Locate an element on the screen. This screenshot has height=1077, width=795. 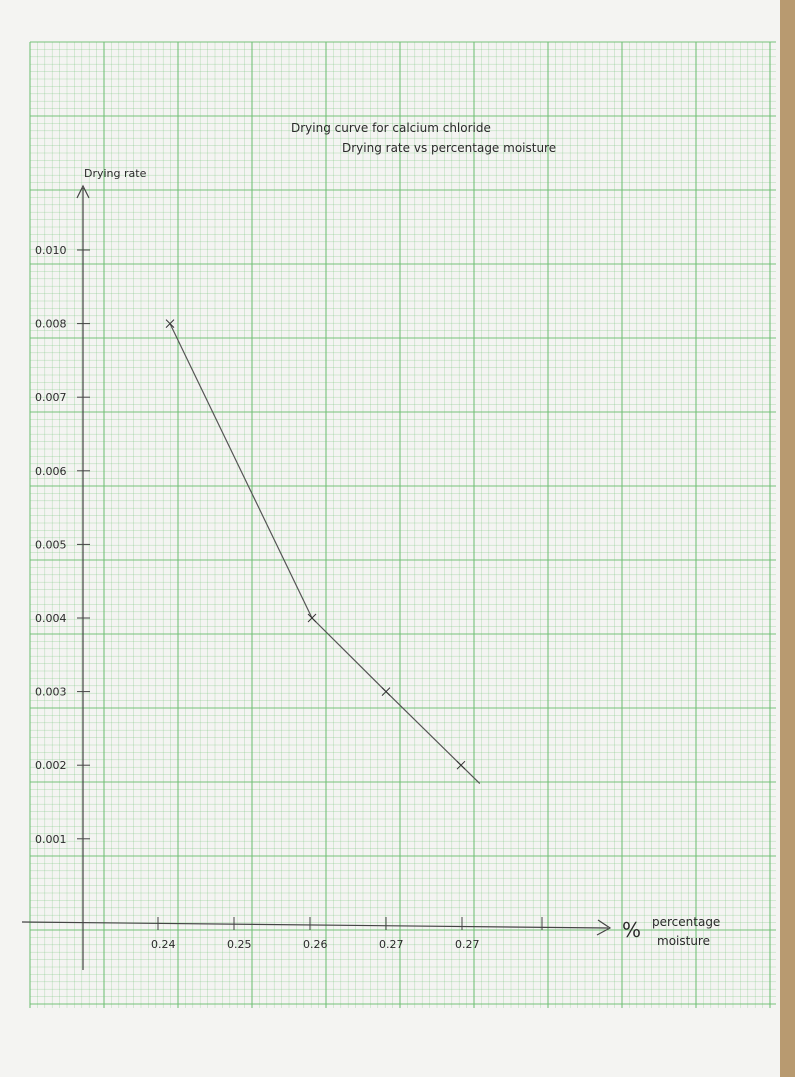
x-tick-label: 0.26 is located at coordinates (315, 944).